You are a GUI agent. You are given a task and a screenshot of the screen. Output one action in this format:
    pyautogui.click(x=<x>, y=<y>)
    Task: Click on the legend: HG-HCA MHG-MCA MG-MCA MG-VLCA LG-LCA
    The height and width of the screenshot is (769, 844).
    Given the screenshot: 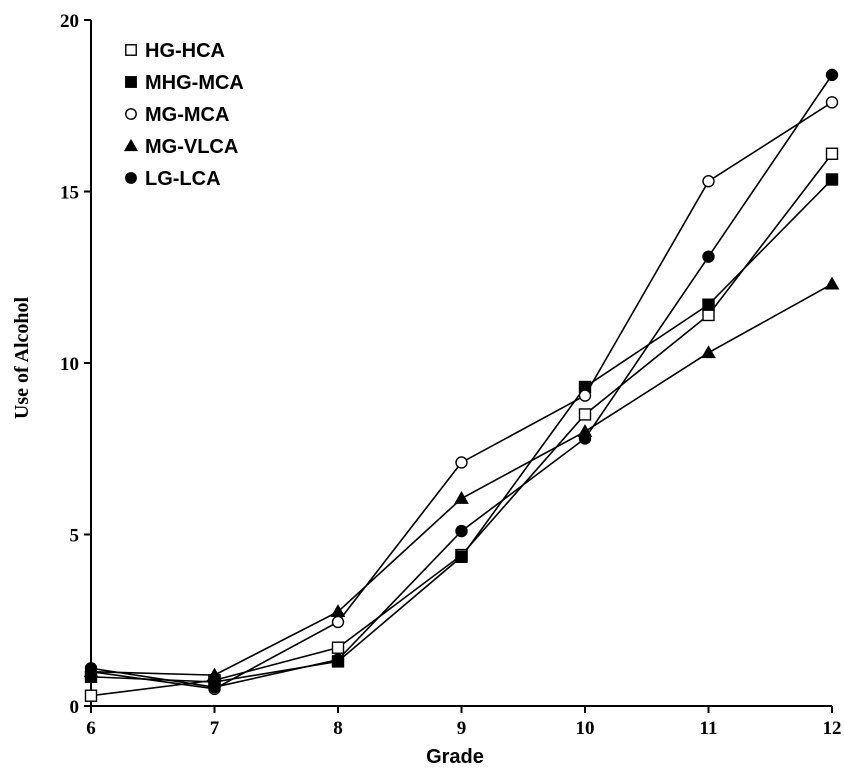 What is the action you would take?
    pyautogui.click(x=183, y=115)
    